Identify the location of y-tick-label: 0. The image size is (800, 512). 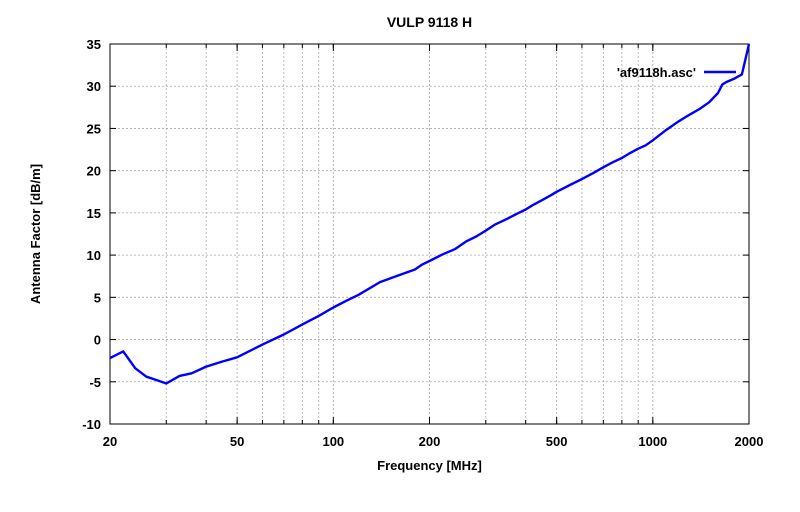
(97, 340).